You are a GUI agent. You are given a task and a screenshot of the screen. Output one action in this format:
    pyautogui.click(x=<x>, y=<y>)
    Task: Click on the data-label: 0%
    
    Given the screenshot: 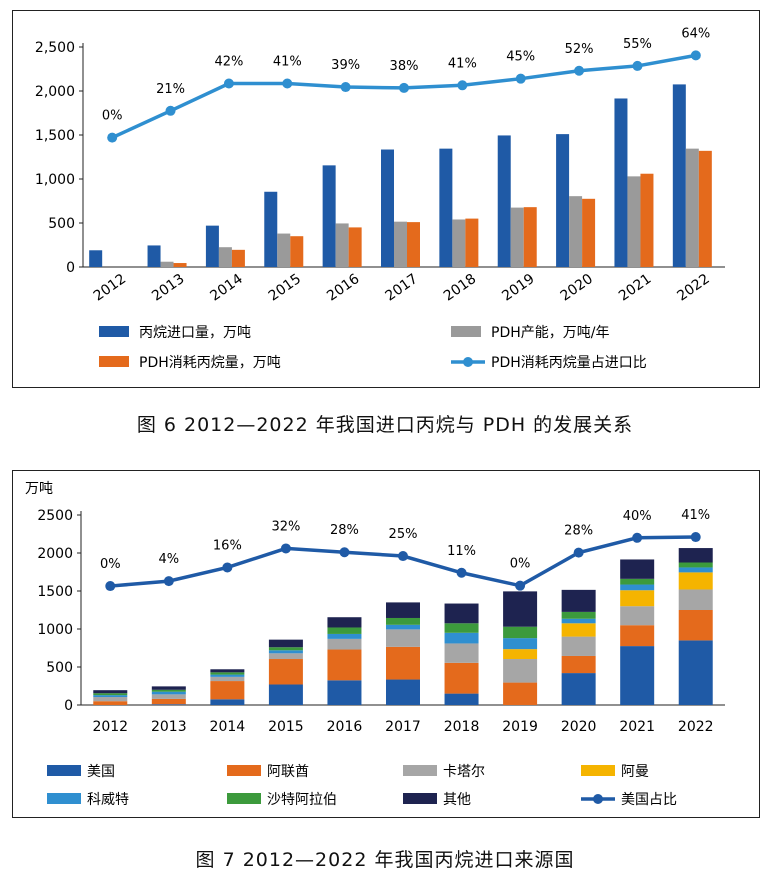 What is the action you would take?
    pyautogui.click(x=110, y=564)
    